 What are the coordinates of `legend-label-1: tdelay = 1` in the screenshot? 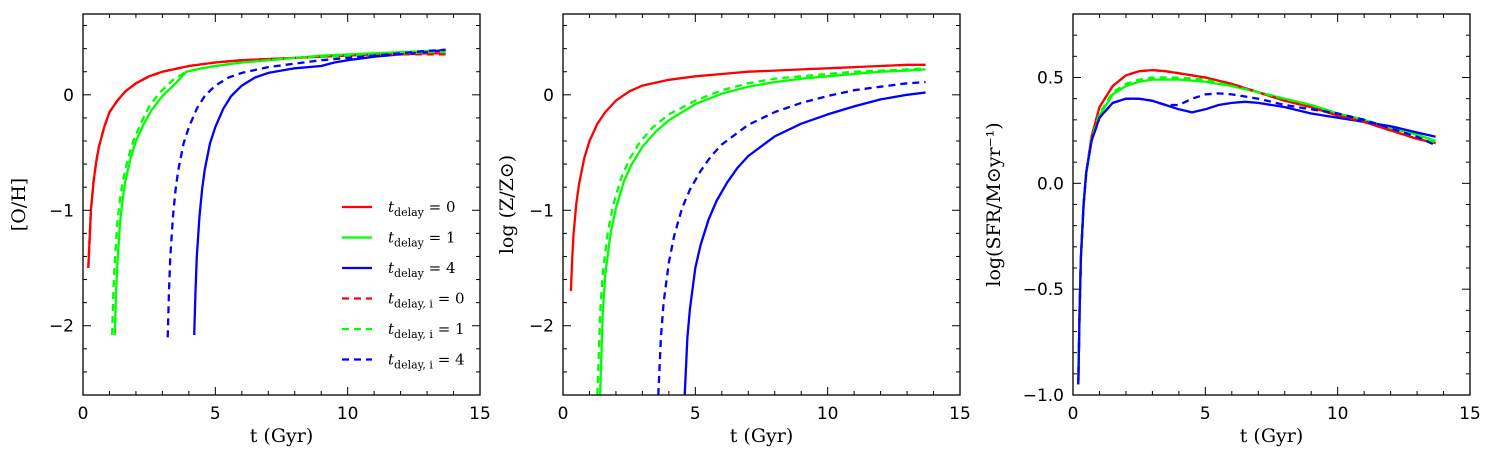 It's located at (422, 239).